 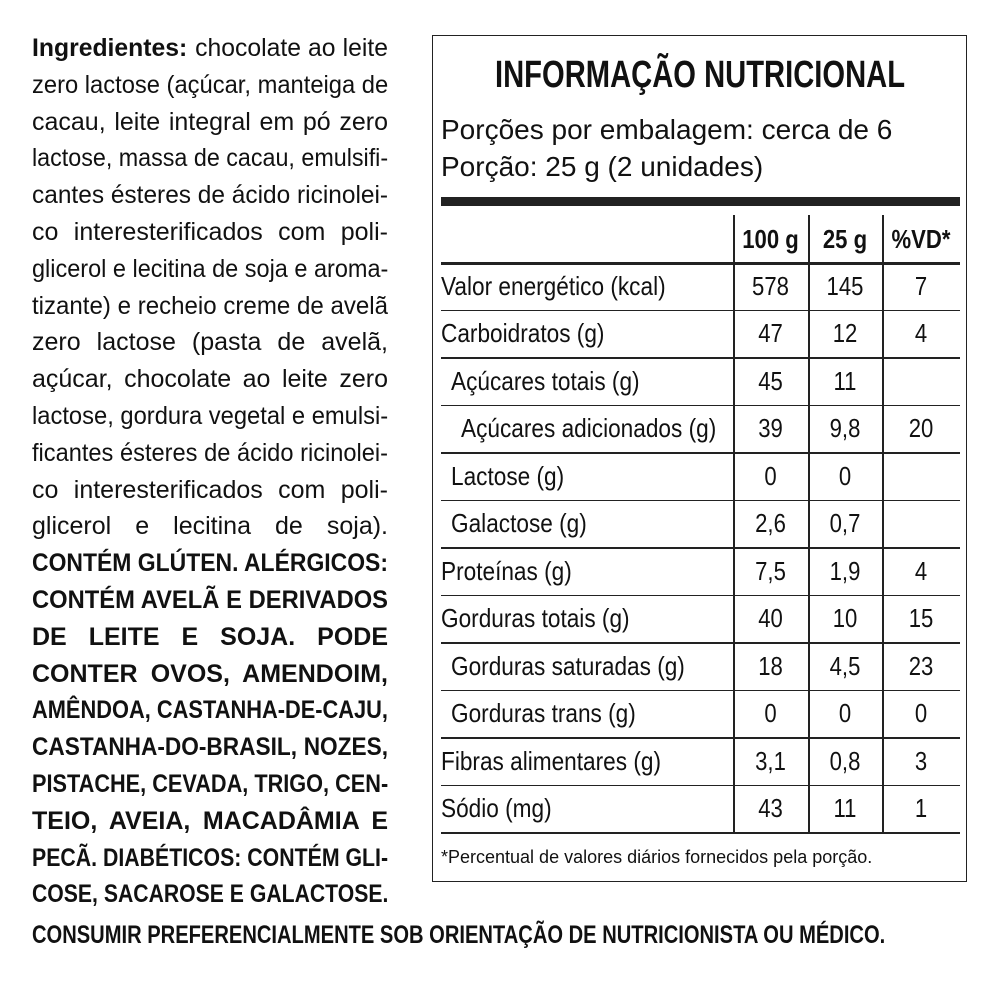 What do you see at coordinates (589, 428) in the screenshot?
I see `nutrient-label: Açúcares adicionados (g)` at bounding box center [589, 428].